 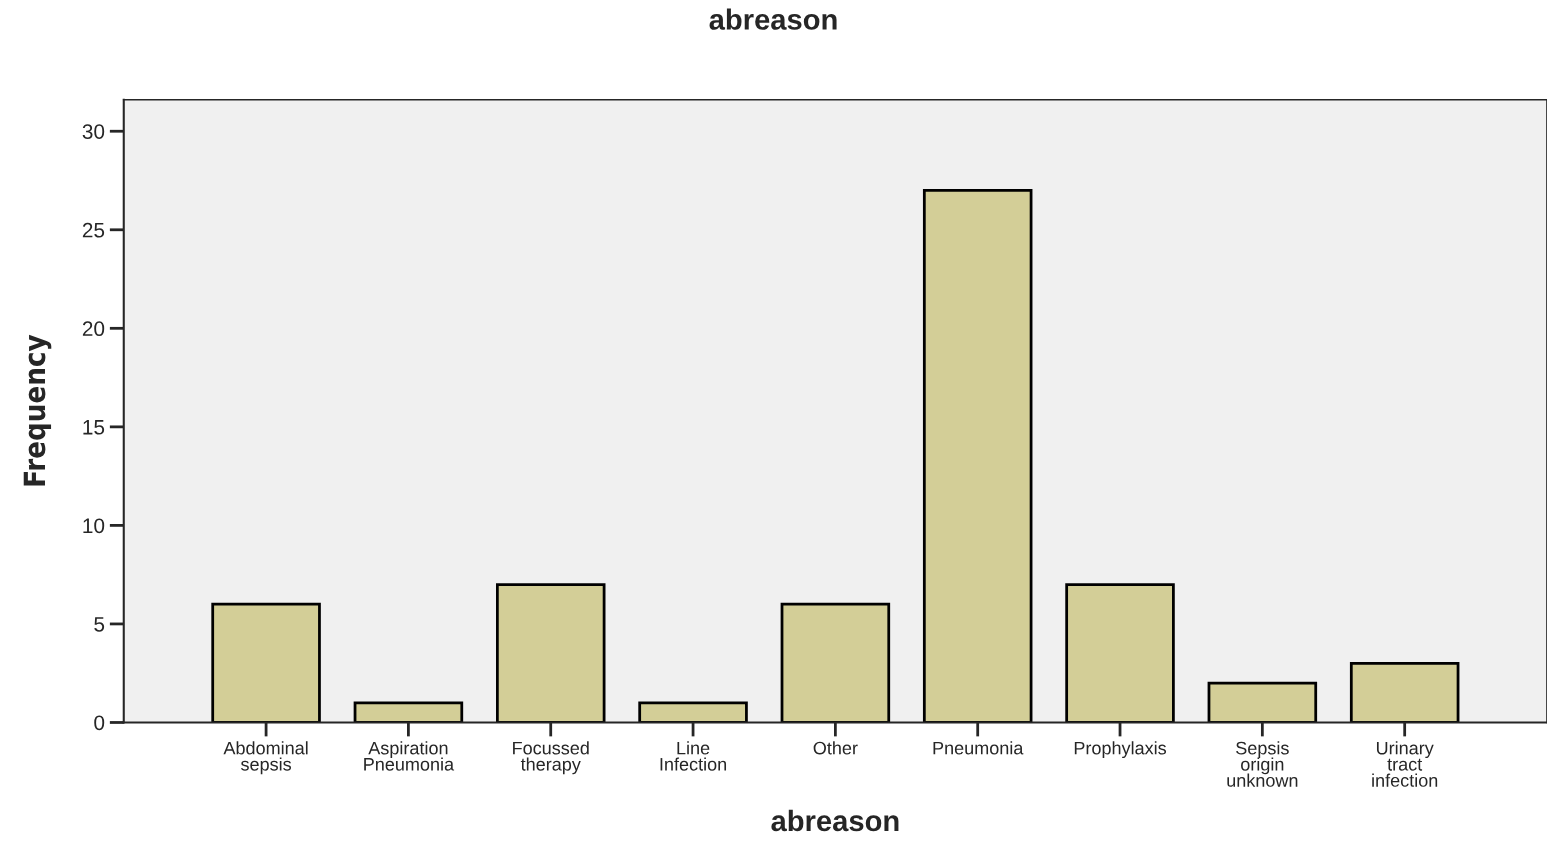 I want to click on y-tick-label: 25, so click(x=93, y=230).